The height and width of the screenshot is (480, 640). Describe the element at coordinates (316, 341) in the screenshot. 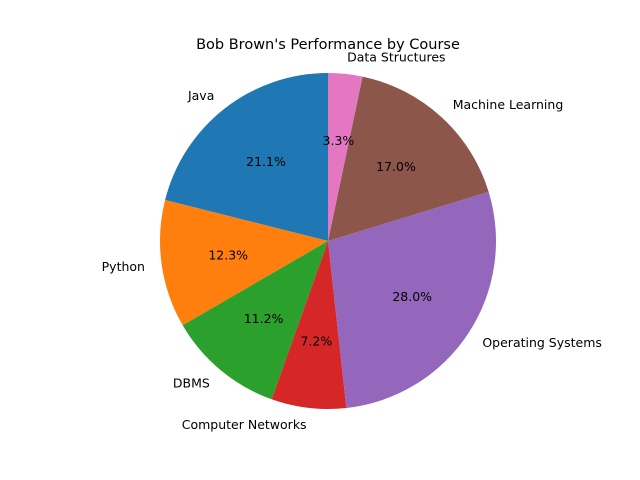

I see `percent-label: 7.2%` at that location.